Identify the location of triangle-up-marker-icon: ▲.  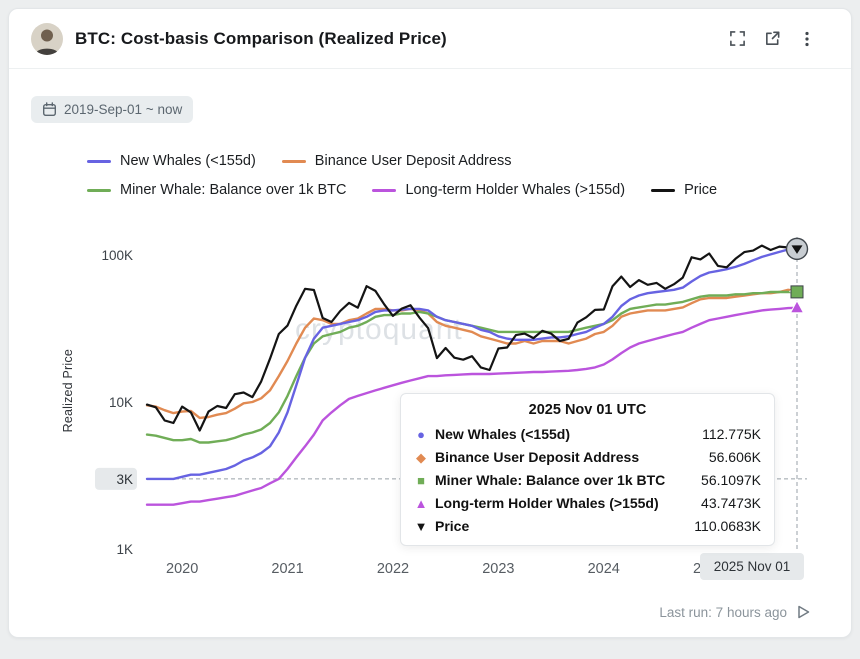
(421, 503).